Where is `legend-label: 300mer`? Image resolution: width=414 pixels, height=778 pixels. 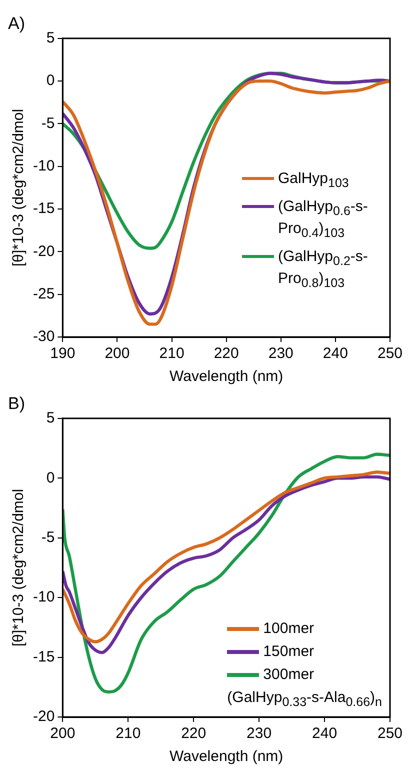 legend-label: 300mer is located at coordinates (288, 674).